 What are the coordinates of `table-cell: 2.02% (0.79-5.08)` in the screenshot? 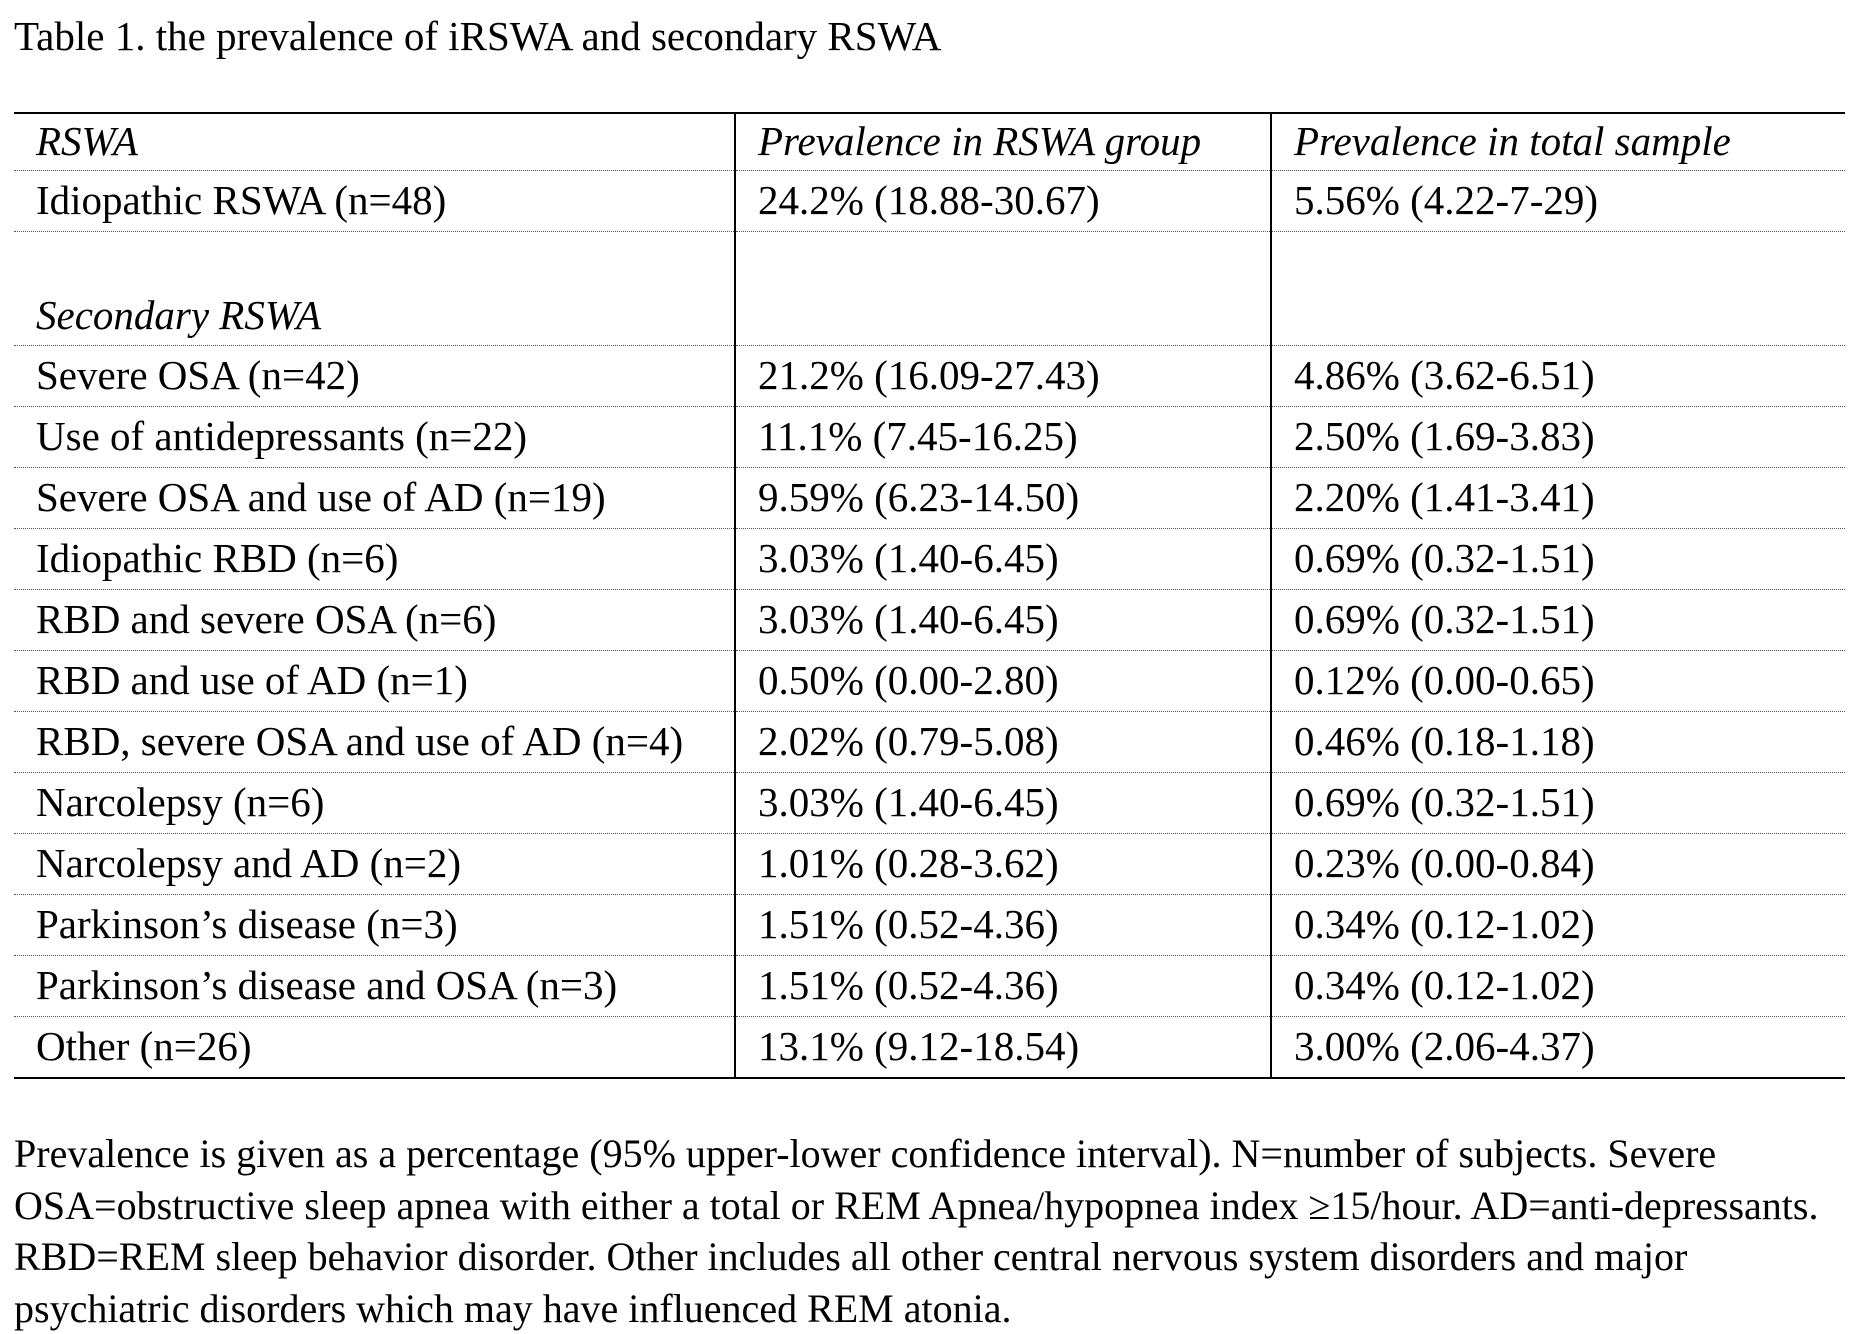 It's located at (1002, 742).